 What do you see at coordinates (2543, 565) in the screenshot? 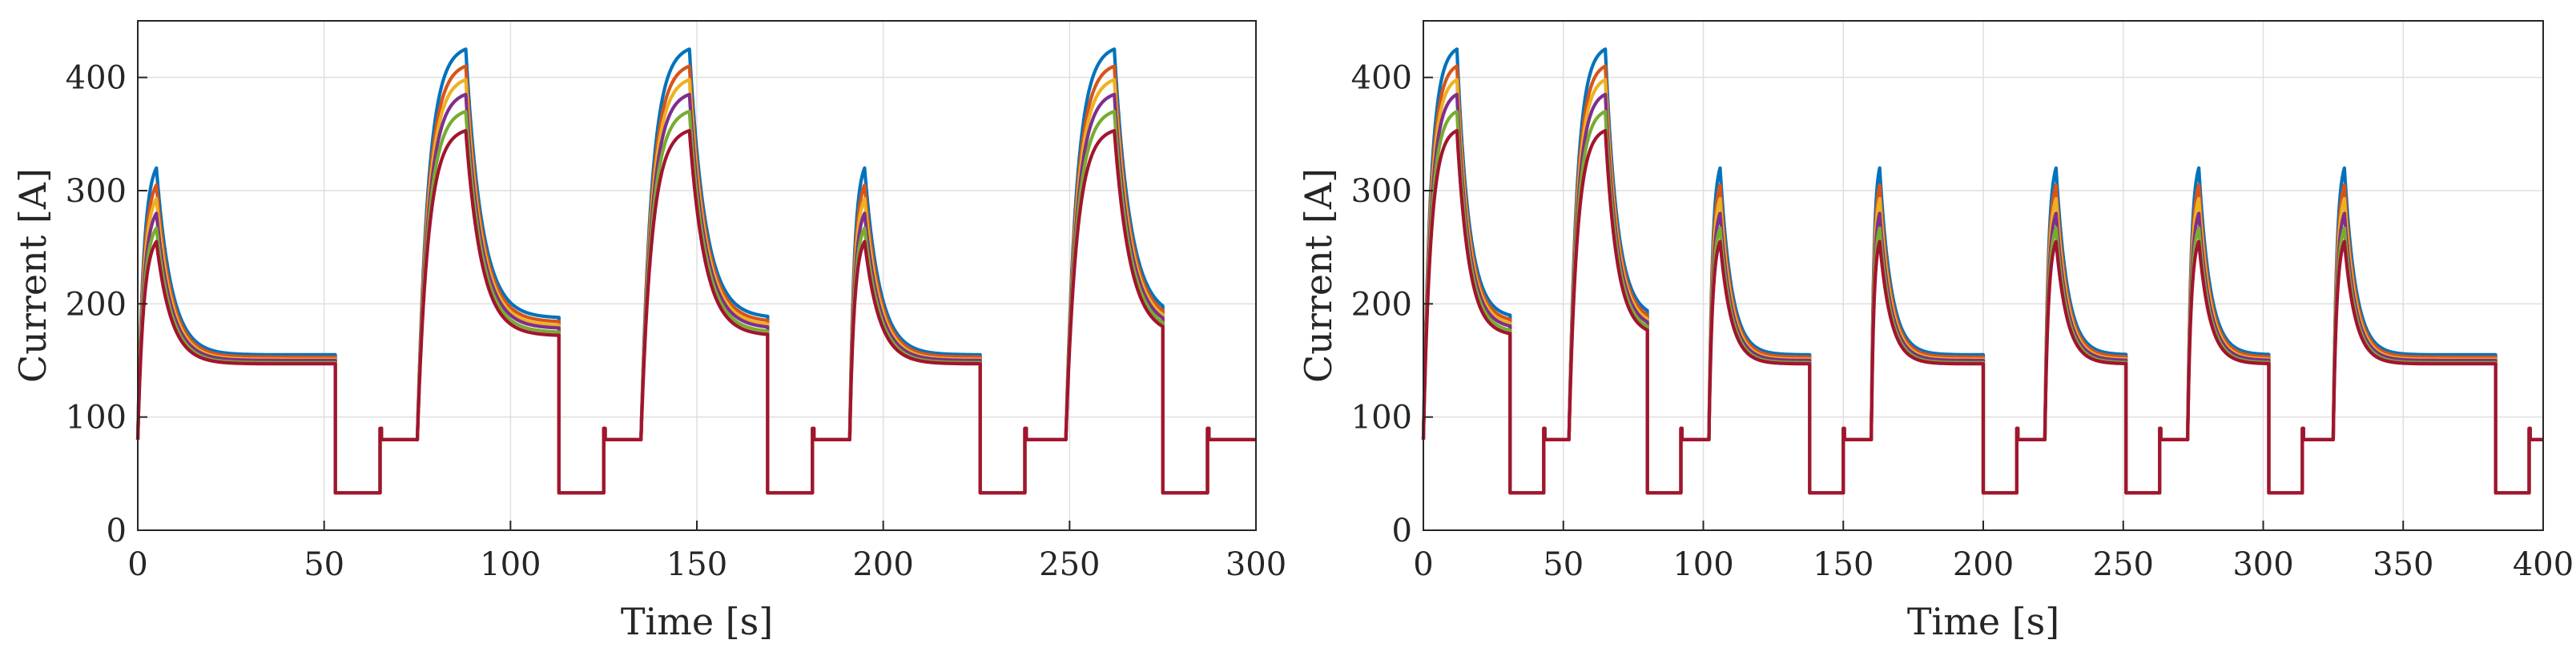
I see `x-tick-label: 400` at bounding box center [2543, 565].